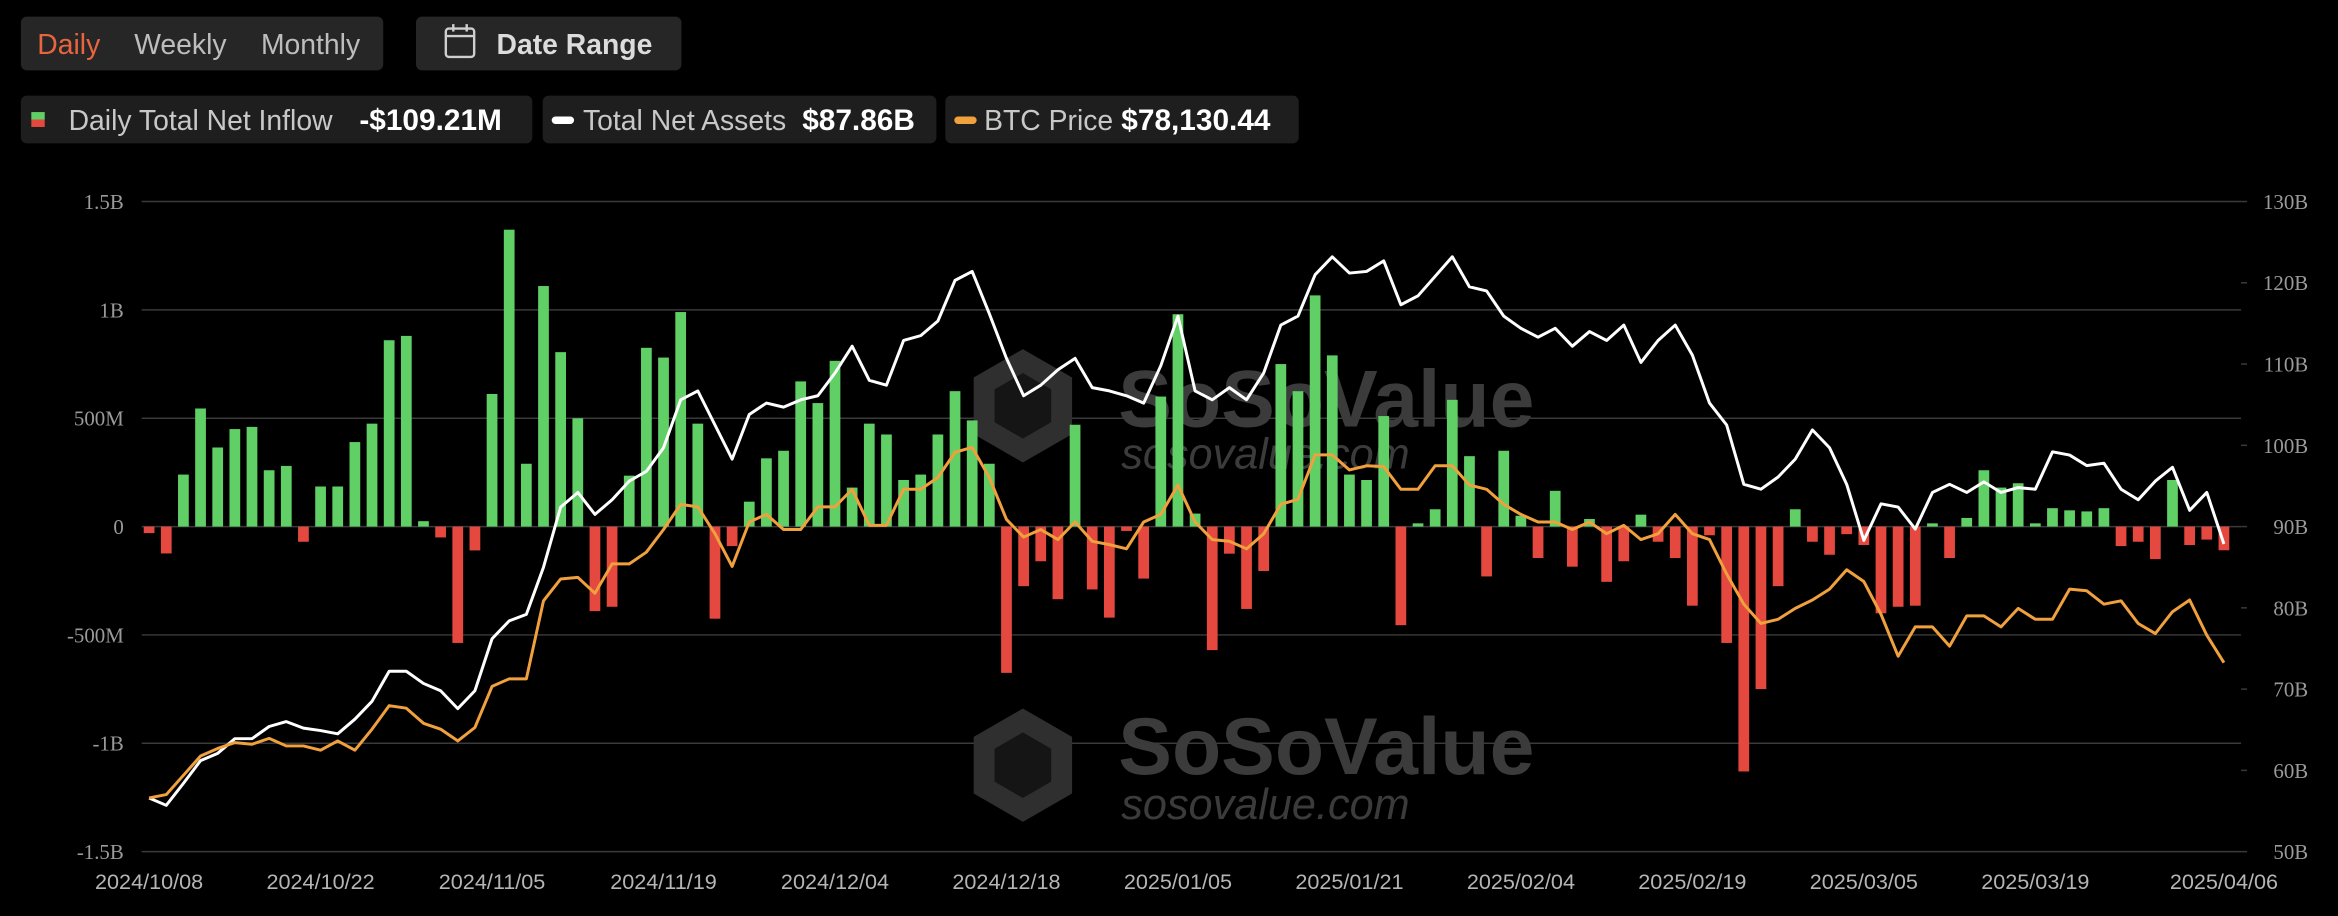 The image size is (2338, 916). I want to click on y2-tick-label: 60B, so click(2290, 771).